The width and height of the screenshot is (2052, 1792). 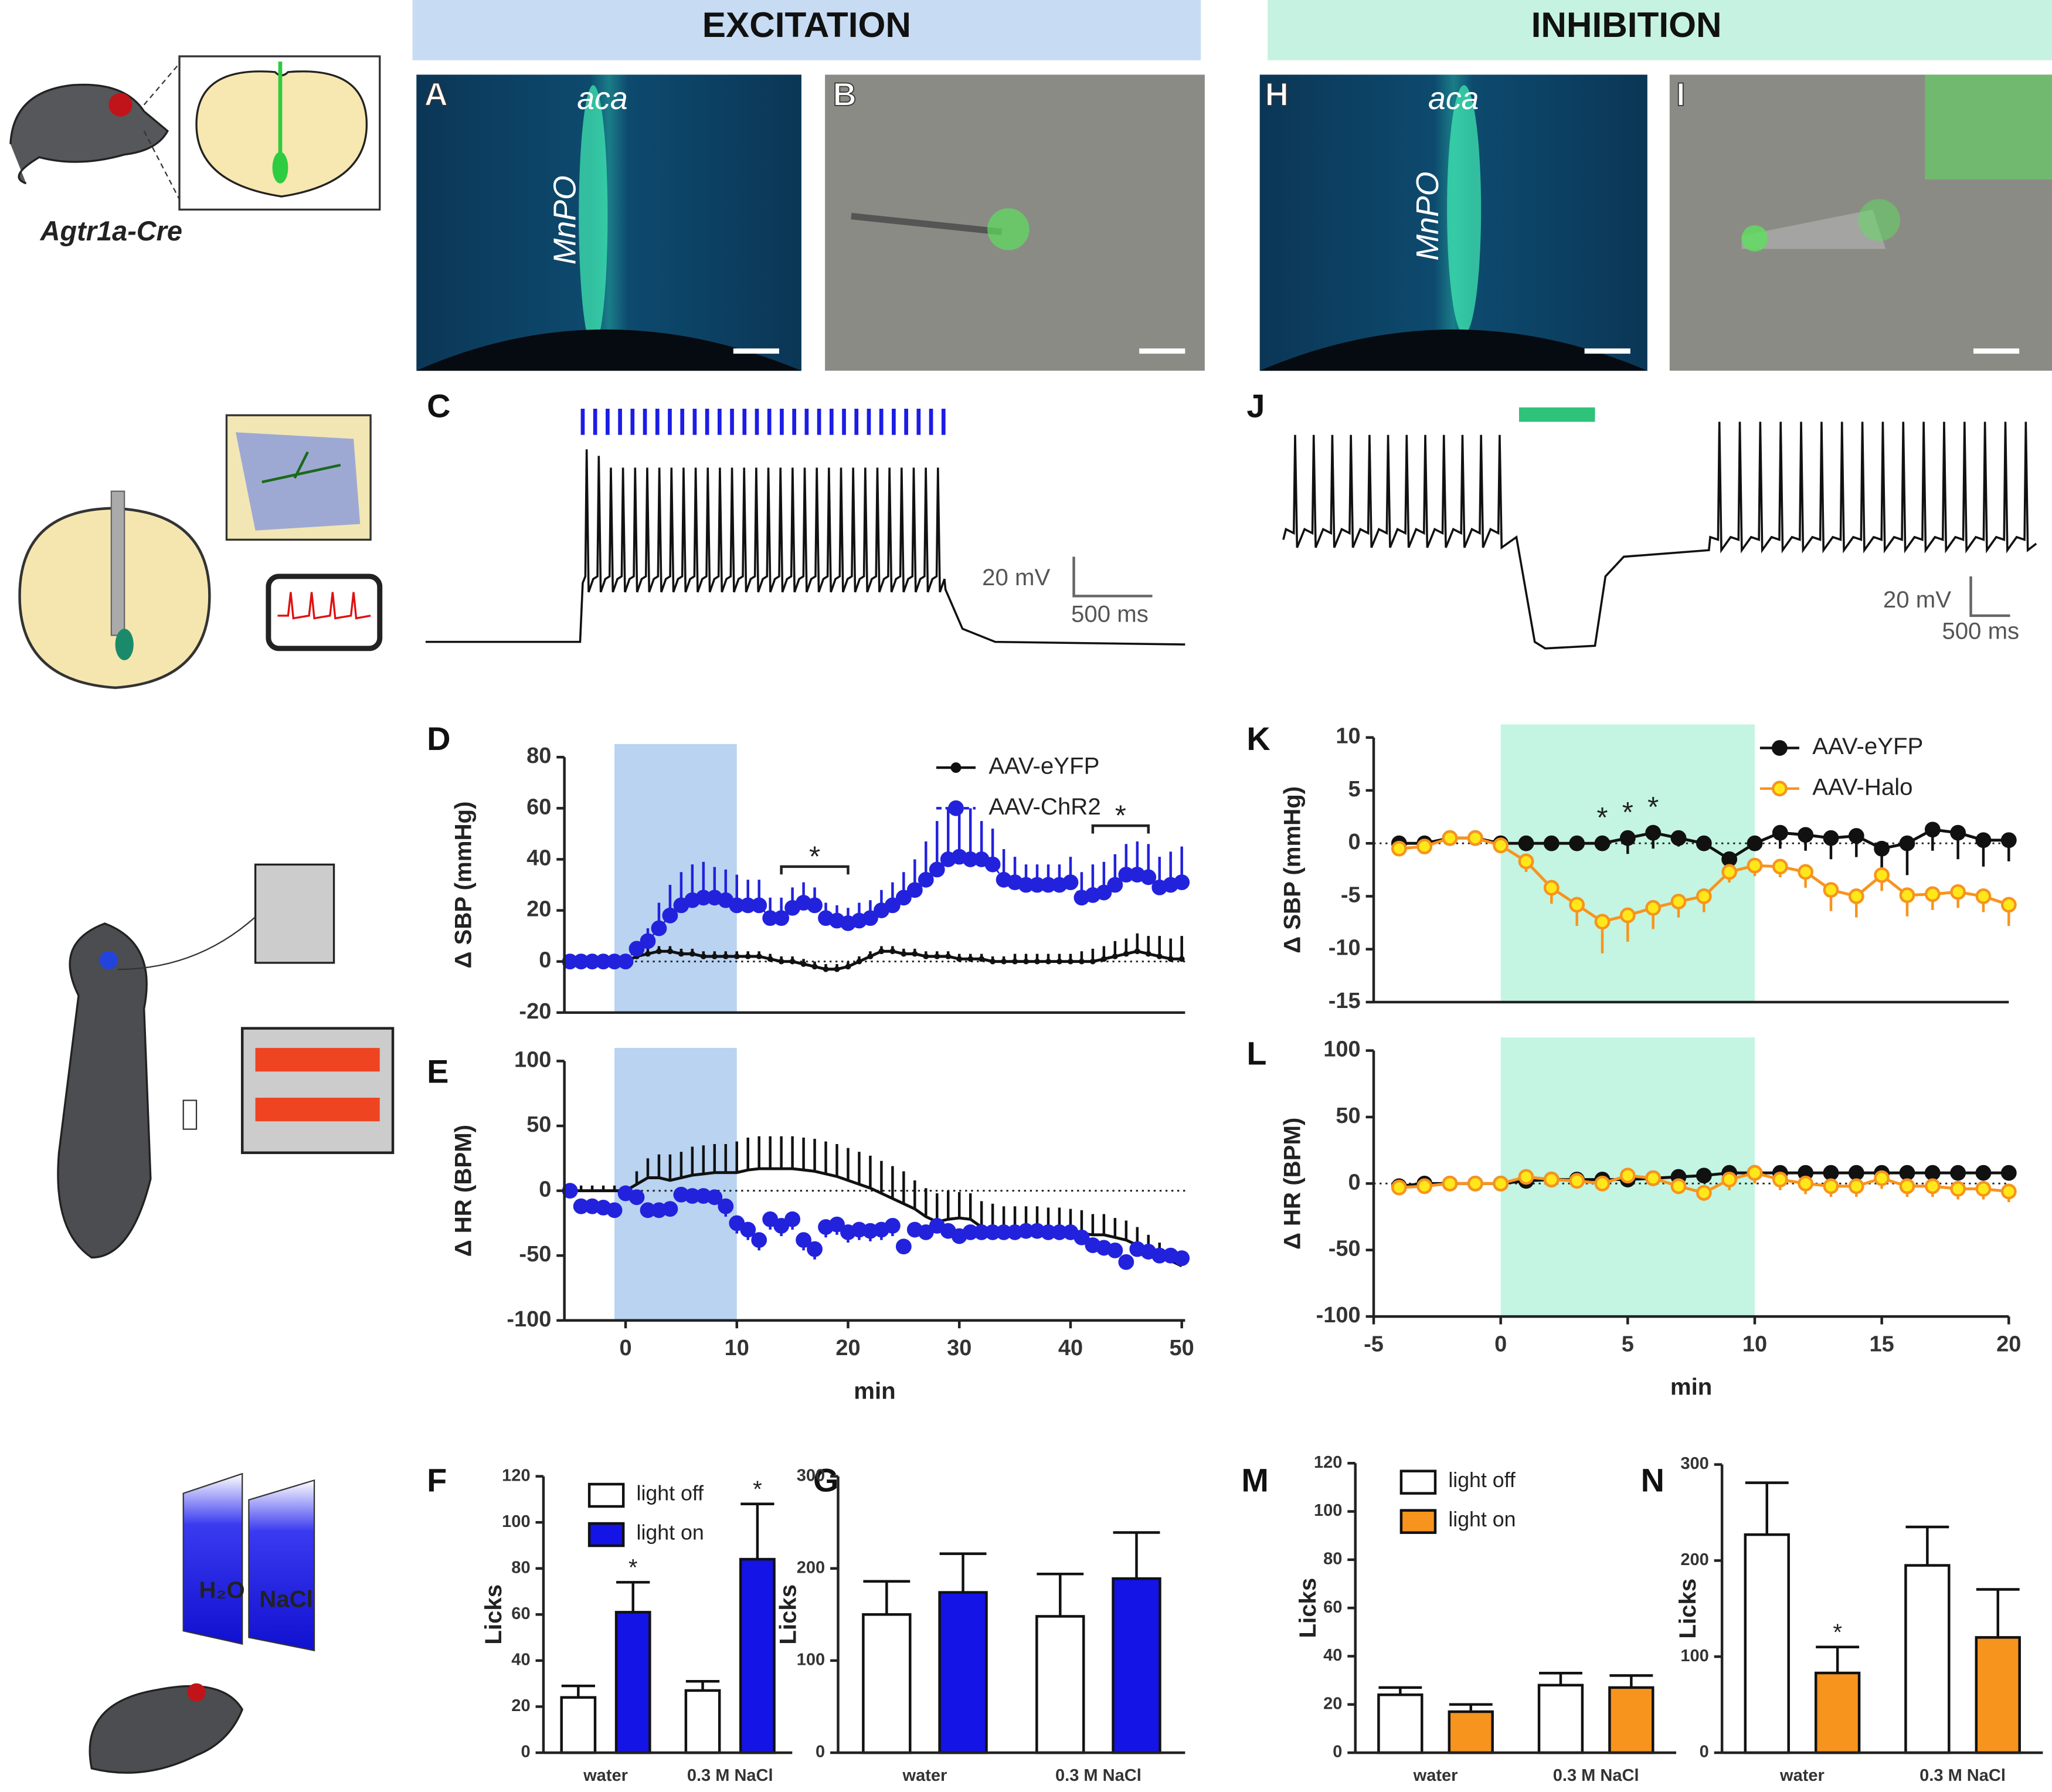 I want to click on ventricle, so click(x=1453, y=350).